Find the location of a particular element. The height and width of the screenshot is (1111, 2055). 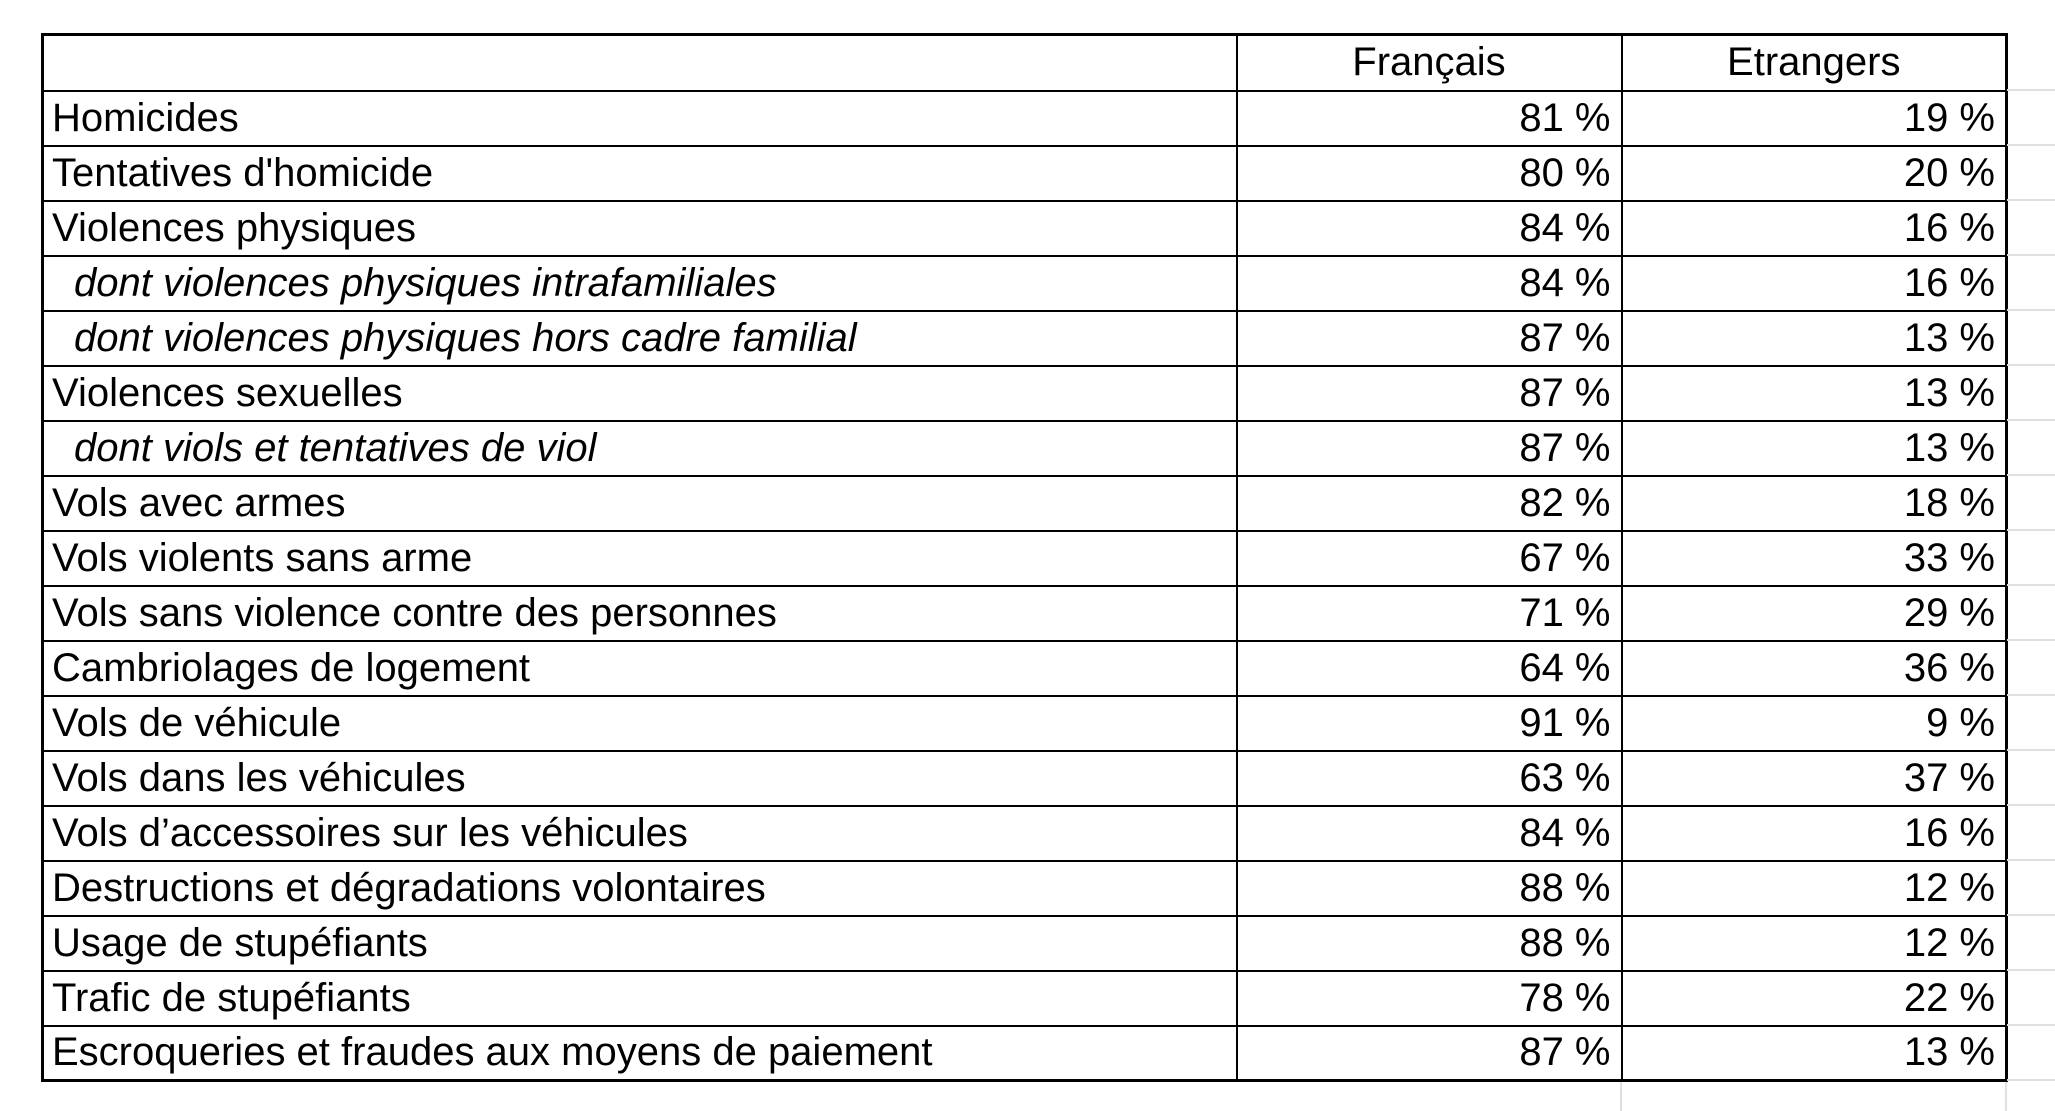

column-header-etrangers: Etrangers is located at coordinates (1814, 62).